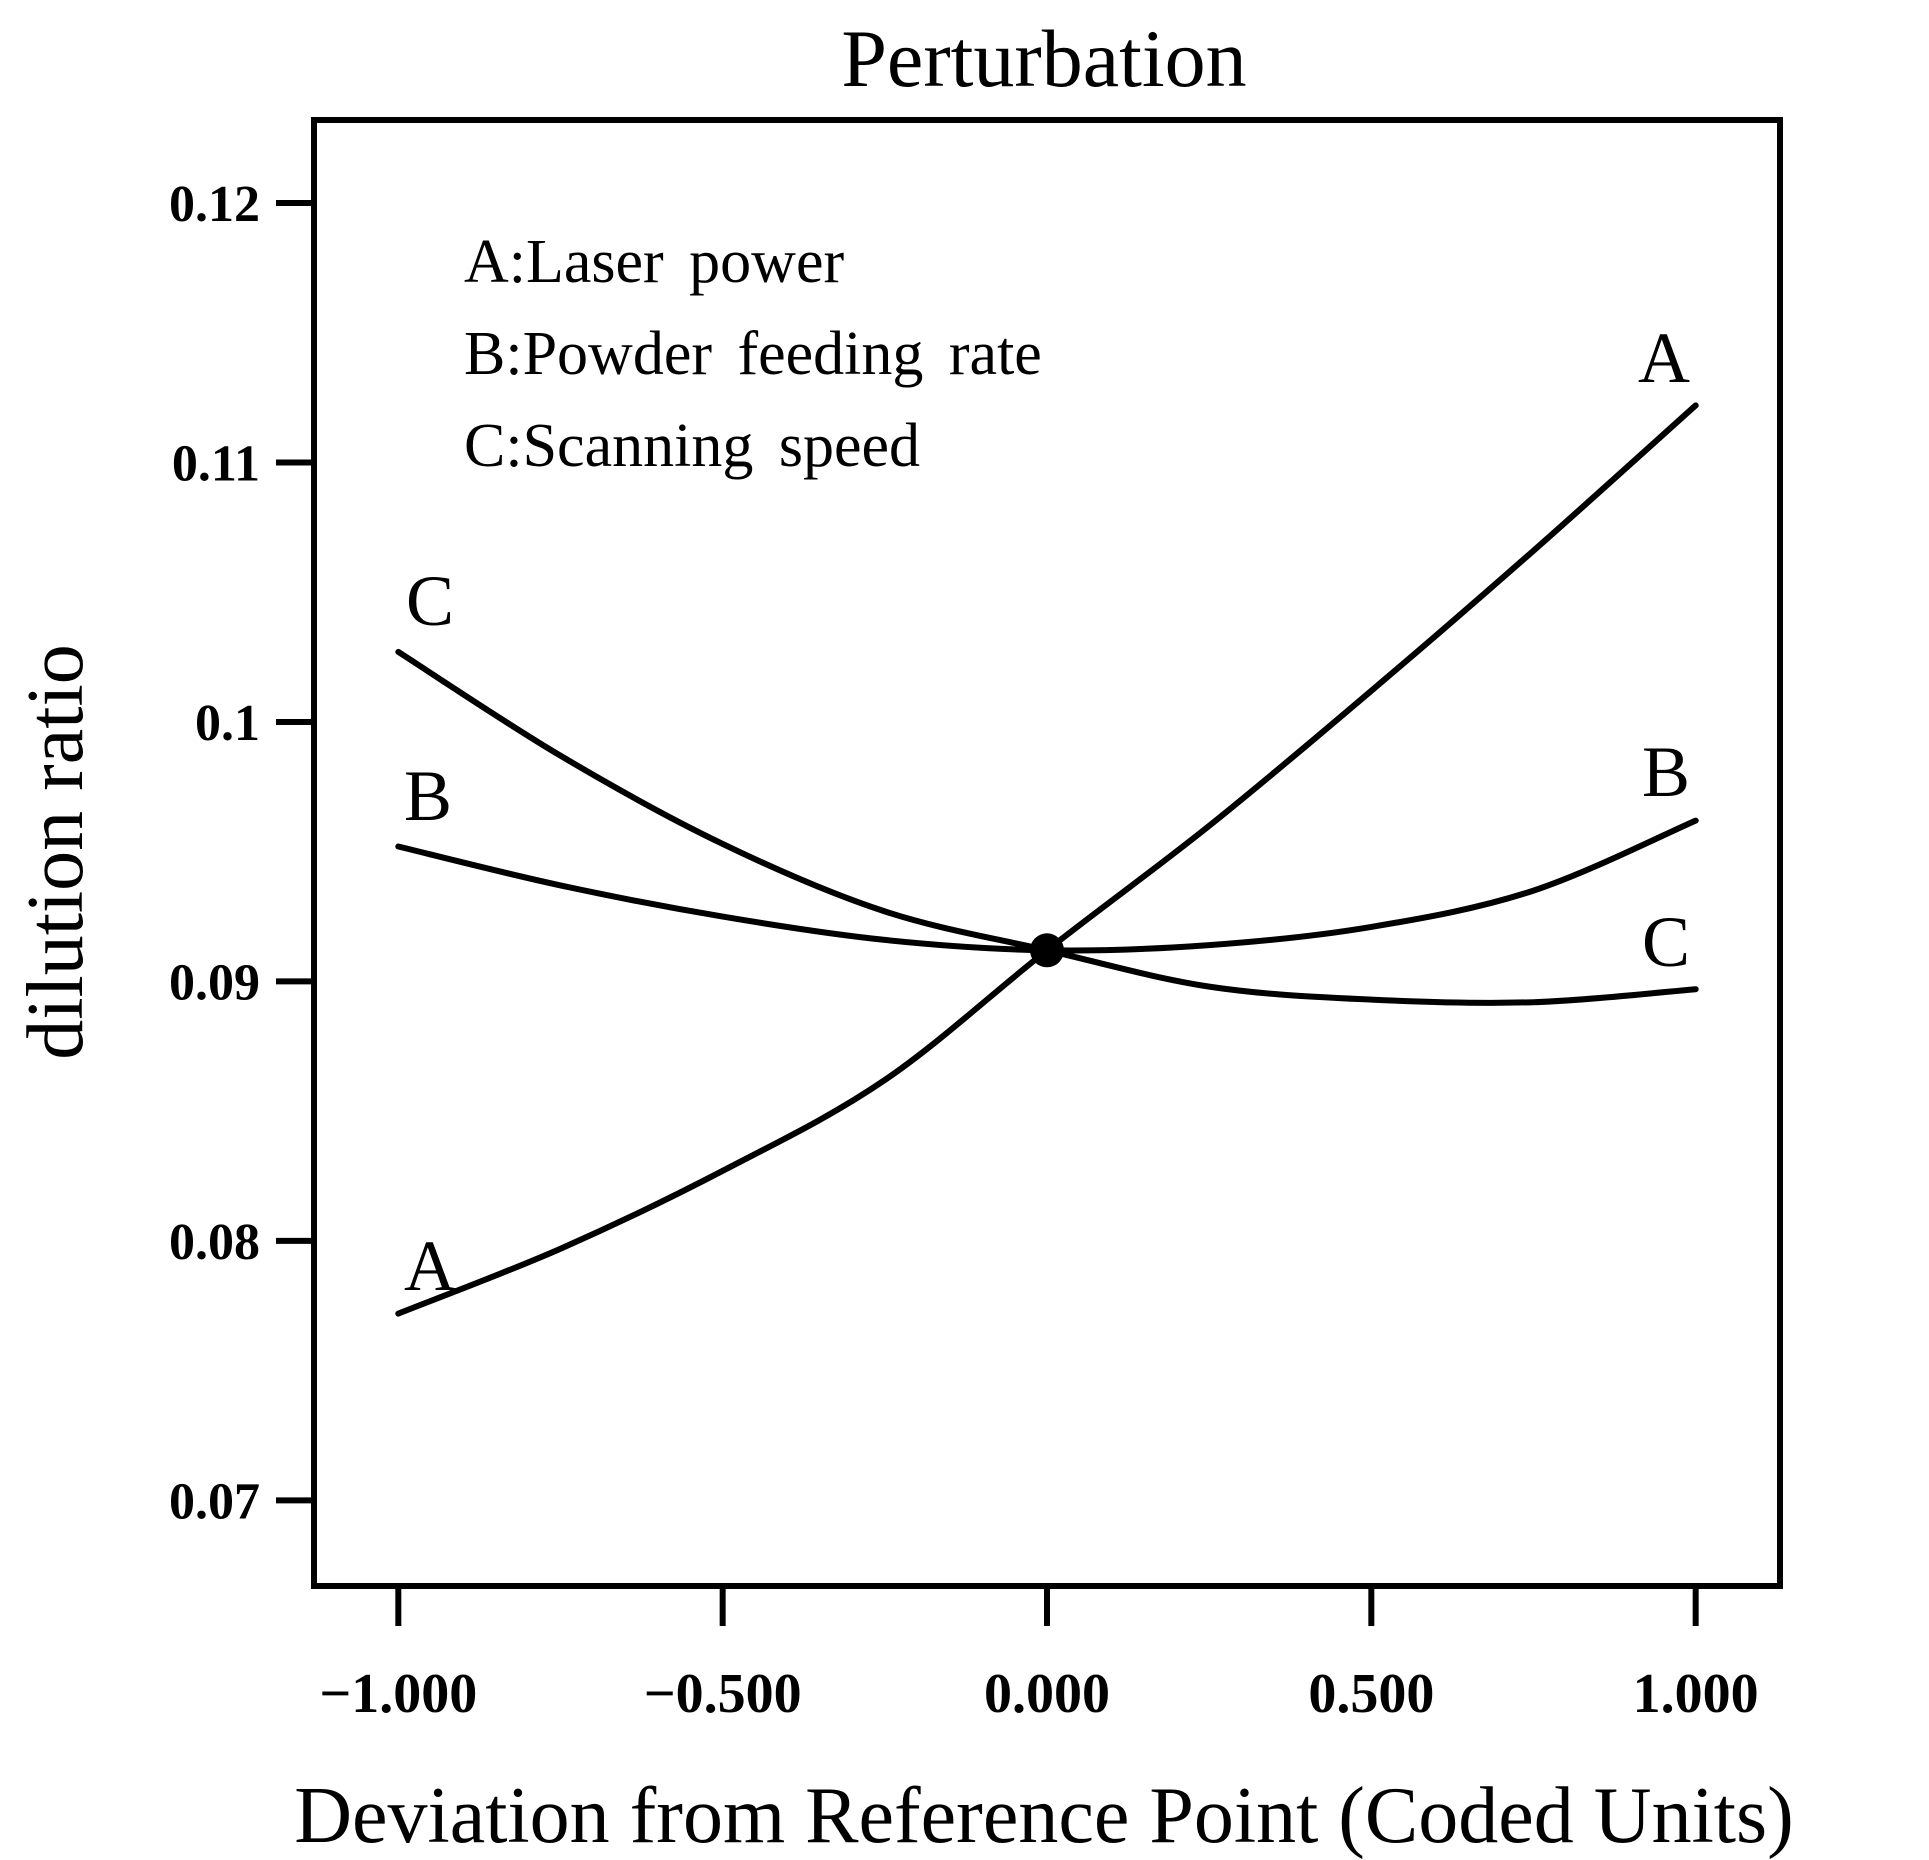 The height and width of the screenshot is (1860, 1929). Describe the element at coordinates (1666, 772) in the screenshot. I see `curve-label-right-b: B` at that location.